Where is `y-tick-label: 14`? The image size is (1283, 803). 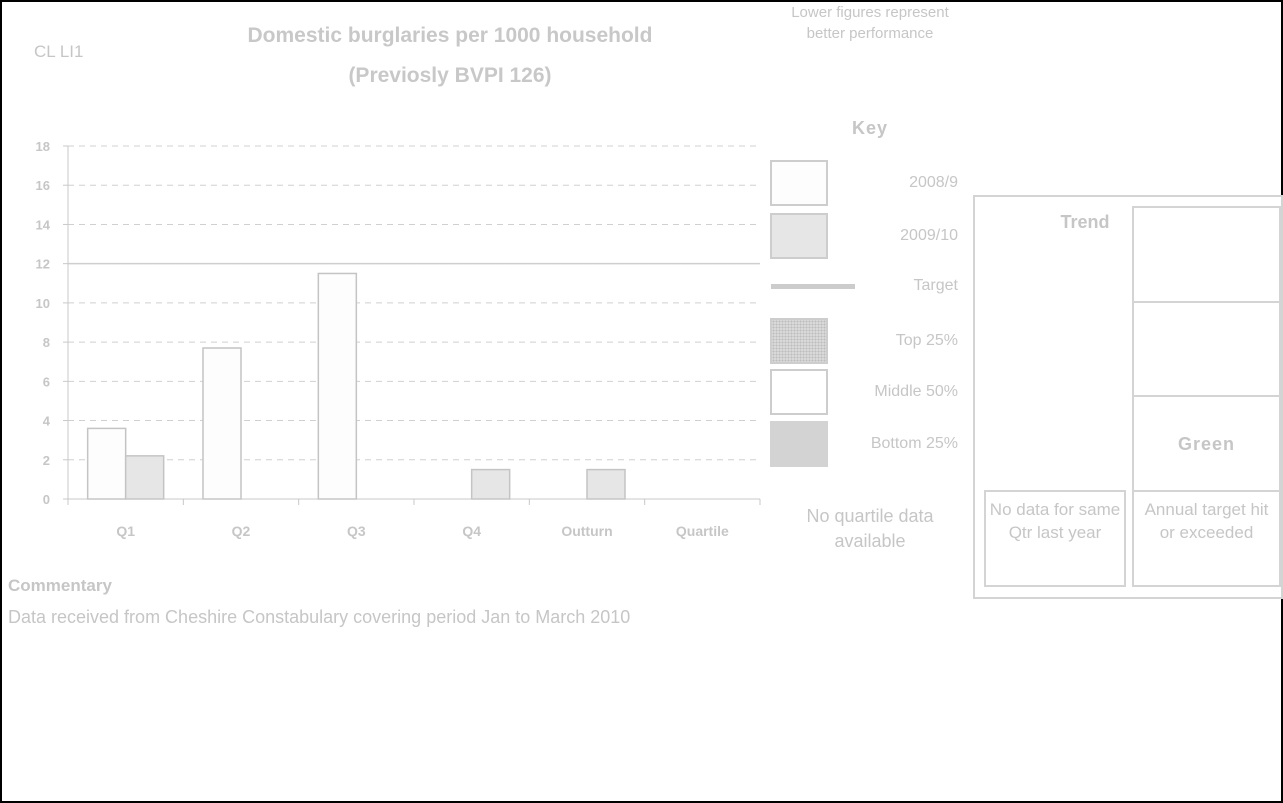 y-tick-label: 14 is located at coordinates (43, 224).